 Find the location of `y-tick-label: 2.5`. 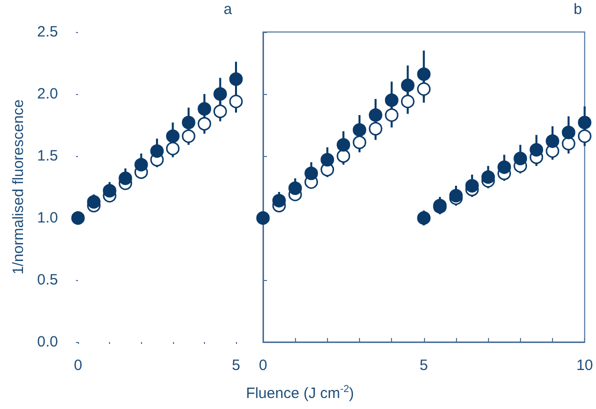

y-tick-label: 2.5 is located at coordinates (47, 32).